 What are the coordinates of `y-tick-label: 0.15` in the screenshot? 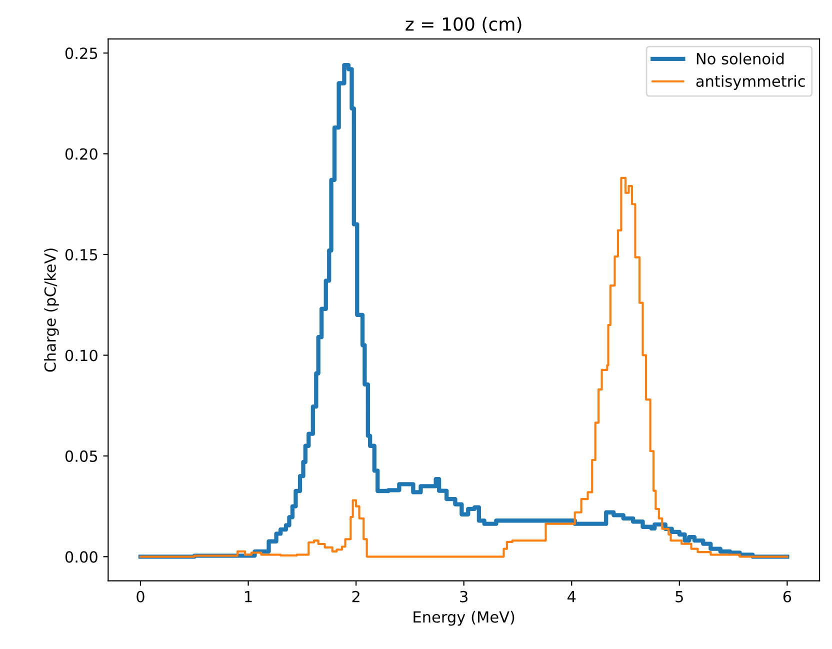 It's located at (81, 254).